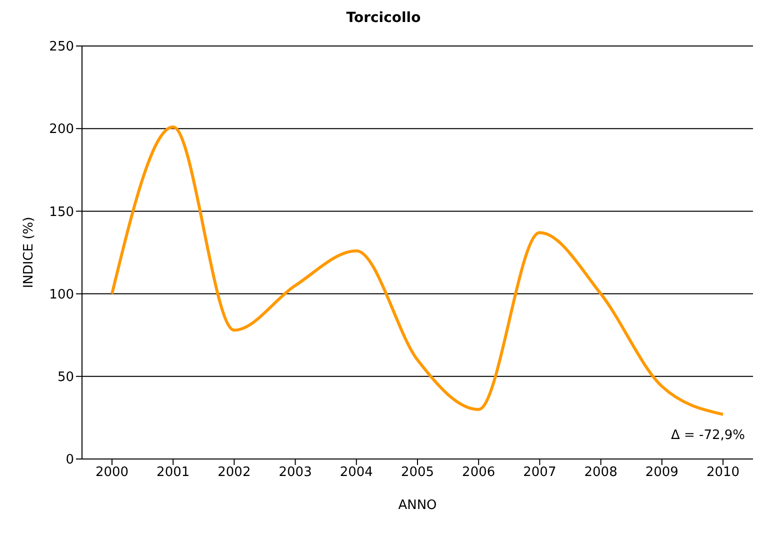 The image size is (767, 537). What do you see at coordinates (70, 460) in the screenshot?
I see `y-tick-label: 0` at bounding box center [70, 460].